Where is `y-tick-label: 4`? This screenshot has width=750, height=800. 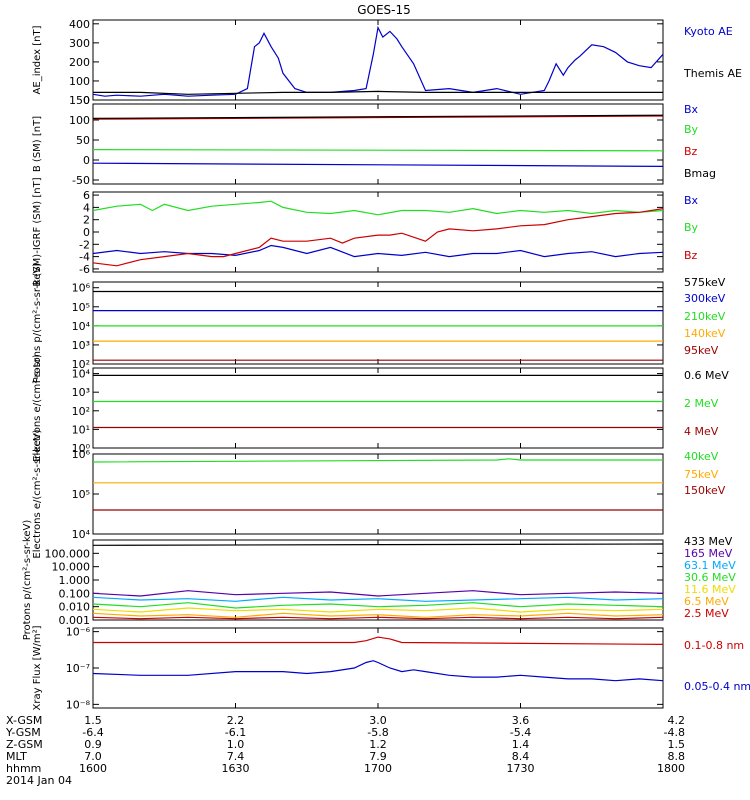 y-tick-label: 4 is located at coordinates (86, 207).